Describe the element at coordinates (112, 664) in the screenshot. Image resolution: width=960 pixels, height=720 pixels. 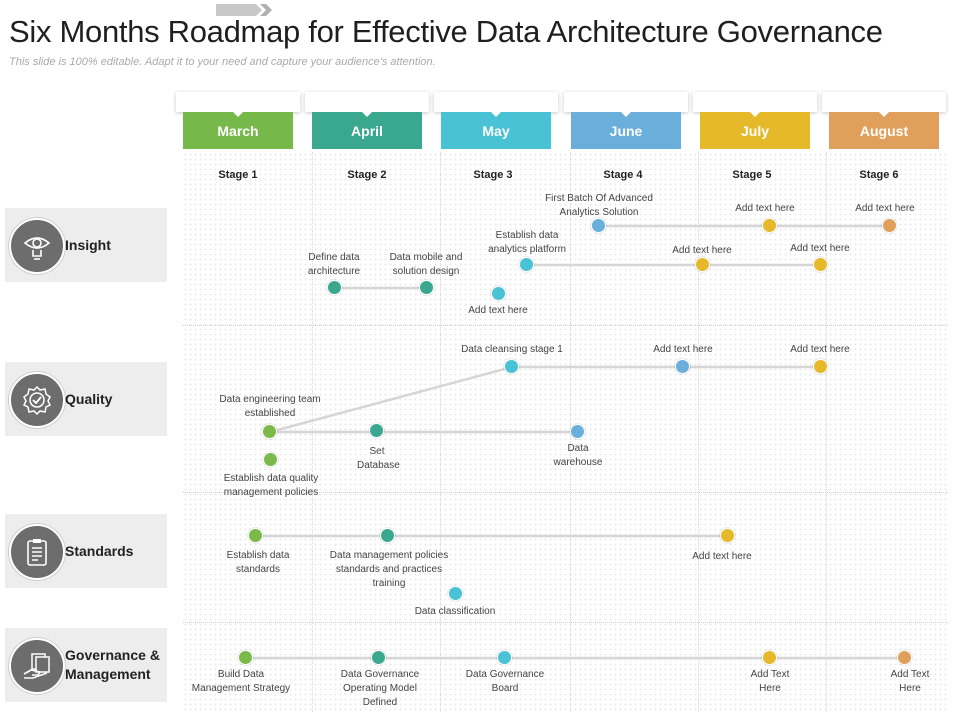
I see `category-label: Governance & Management` at that location.